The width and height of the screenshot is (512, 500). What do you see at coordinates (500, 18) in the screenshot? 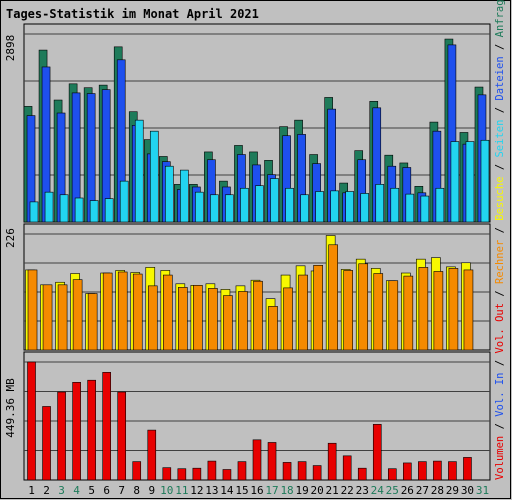
I see `legend-entry-anfragen: Anfragen` at bounding box center [500, 18].